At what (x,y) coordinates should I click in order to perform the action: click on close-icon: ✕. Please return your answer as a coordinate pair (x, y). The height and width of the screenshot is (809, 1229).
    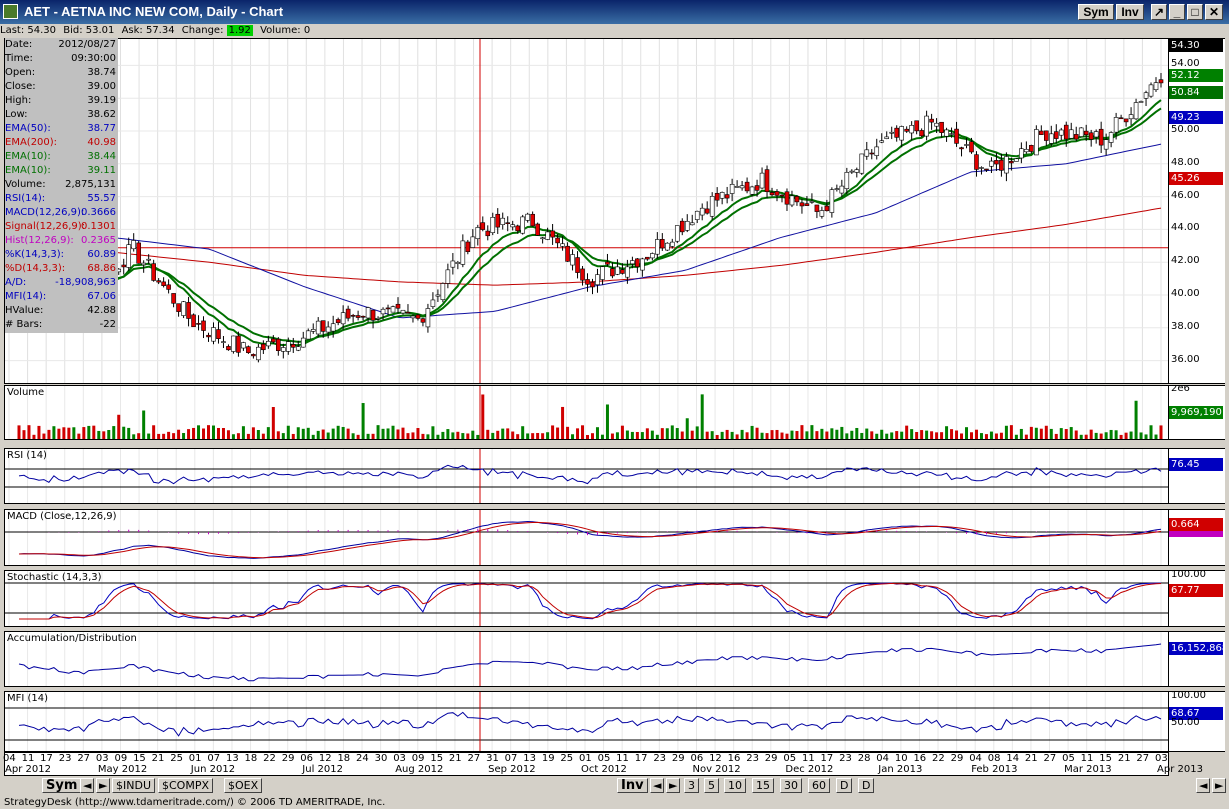
    Looking at the image, I should click on (1214, 12).